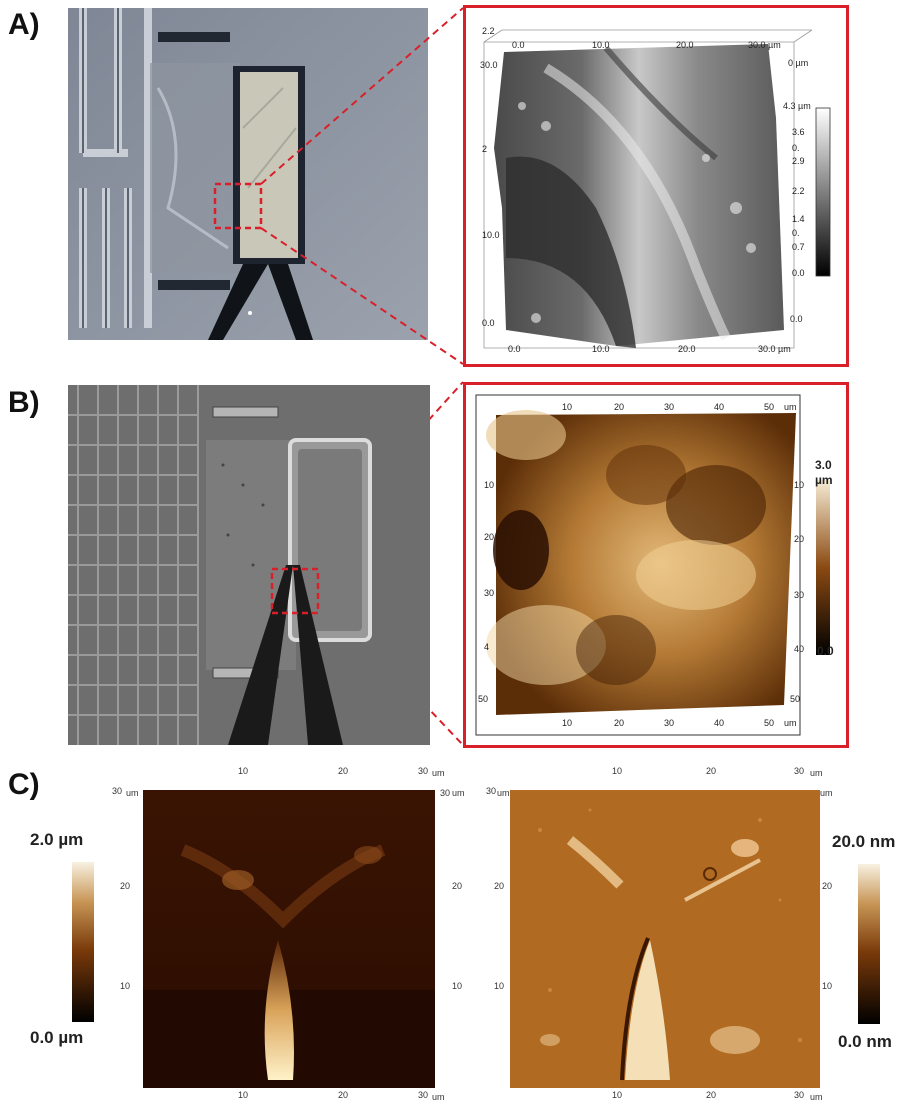 Image resolution: width=913 pixels, height=1106 pixels. Describe the element at coordinates (797, 106) in the screenshot. I see `a-colorbar-top: 4.3 µm` at that location.